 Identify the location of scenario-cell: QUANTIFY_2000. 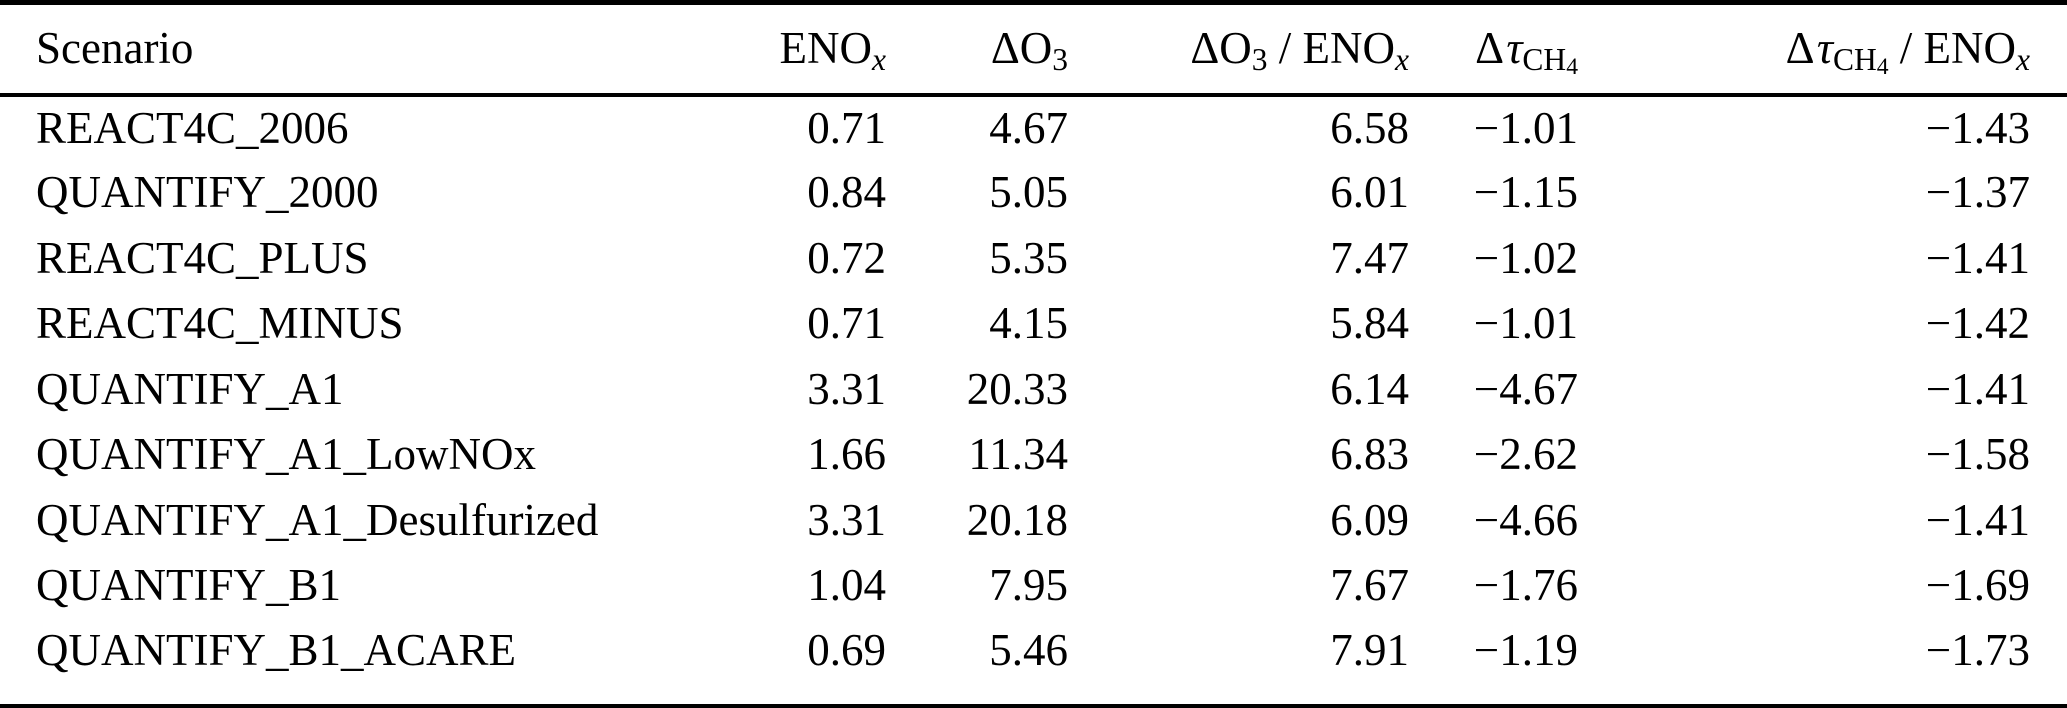
(207, 192).